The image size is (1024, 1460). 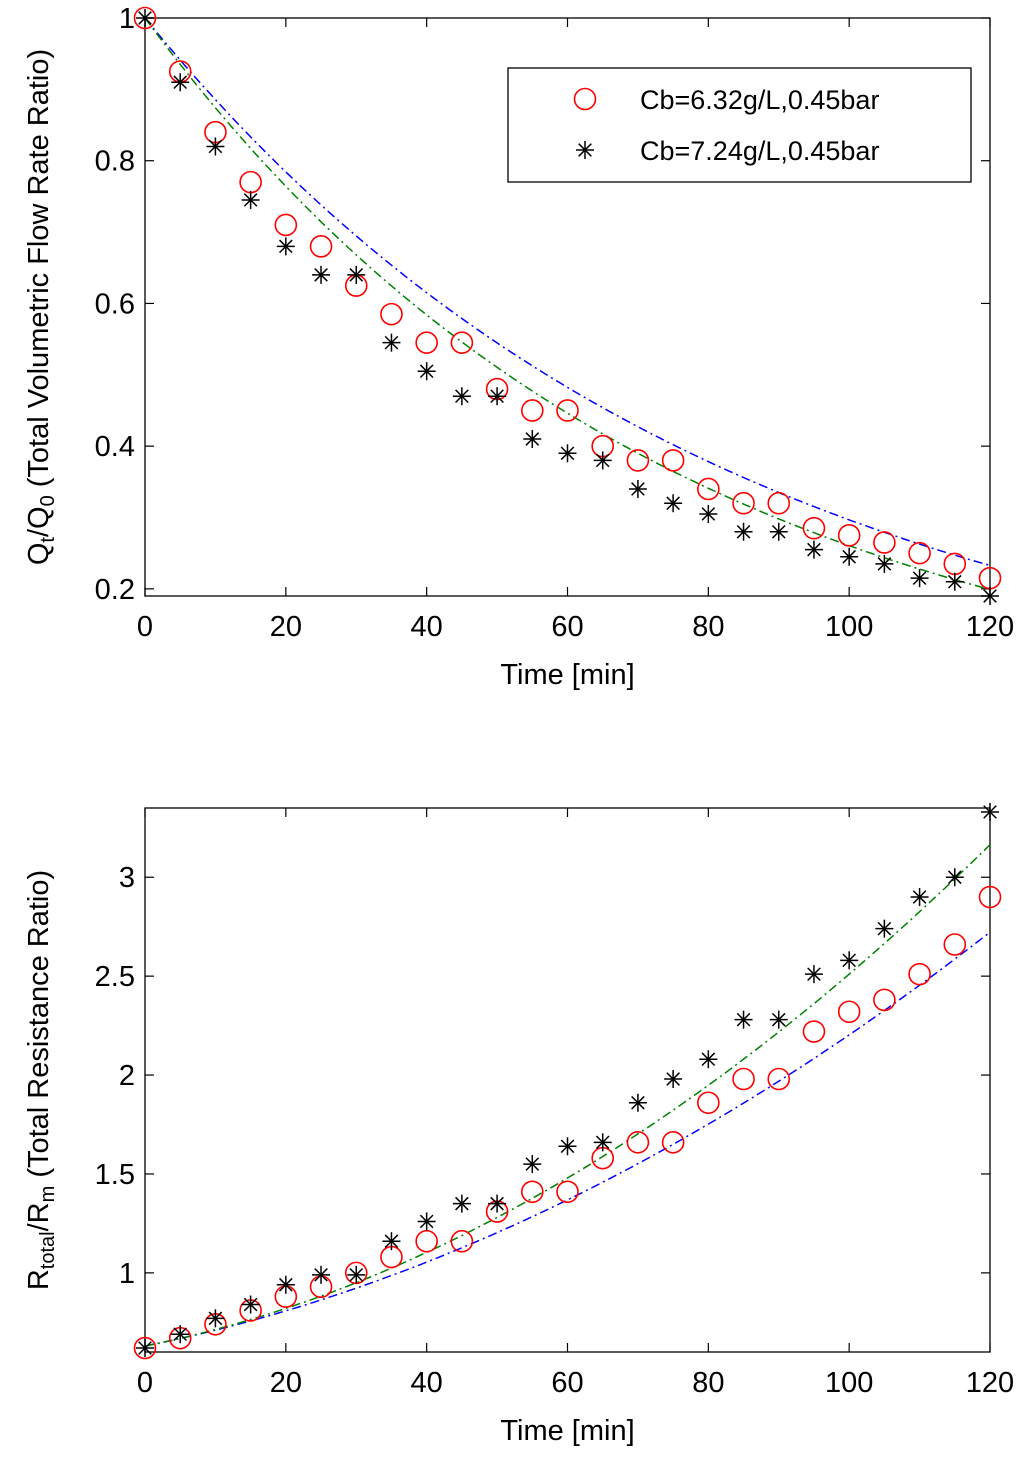 What do you see at coordinates (39, 1028) in the screenshot?
I see `y-axis-label-part: (Total Resistance Ratio)` at bounding box center [39, 1028].